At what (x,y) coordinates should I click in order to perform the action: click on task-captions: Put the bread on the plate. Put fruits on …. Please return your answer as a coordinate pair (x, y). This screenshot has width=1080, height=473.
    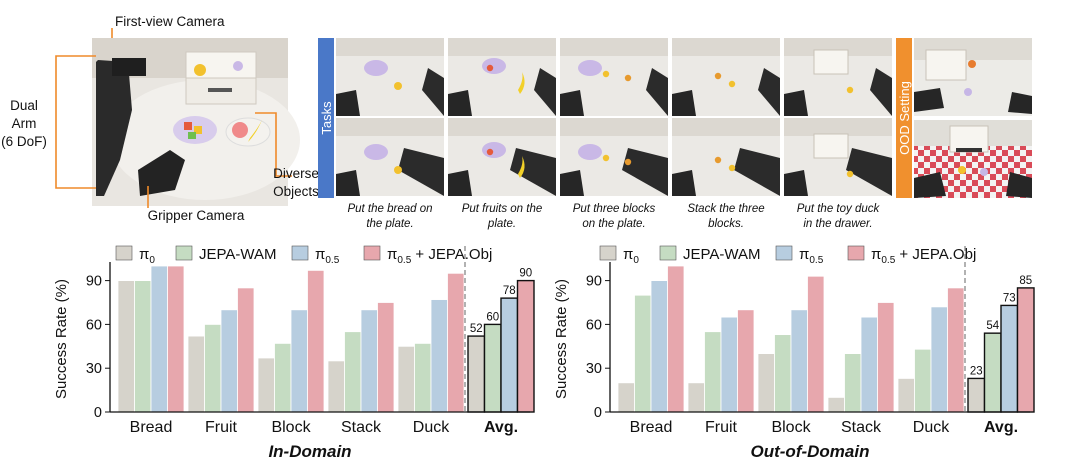
    Looking at the image, I should click on (613, 216).